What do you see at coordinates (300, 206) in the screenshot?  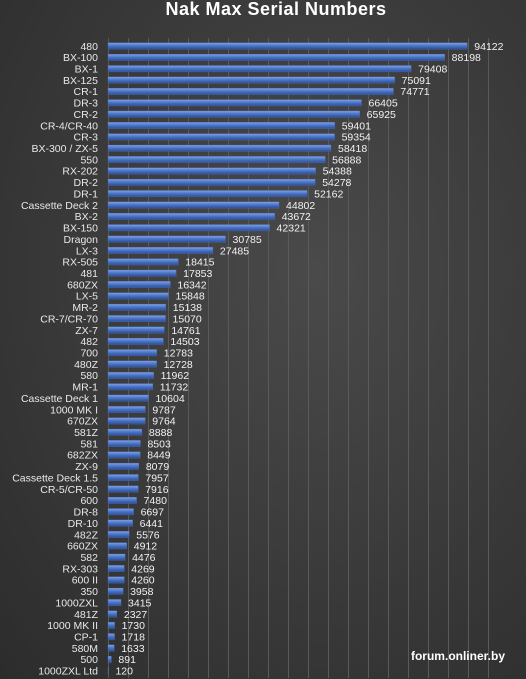 I see `value-label: 44802` at bounding box center [300, 206].